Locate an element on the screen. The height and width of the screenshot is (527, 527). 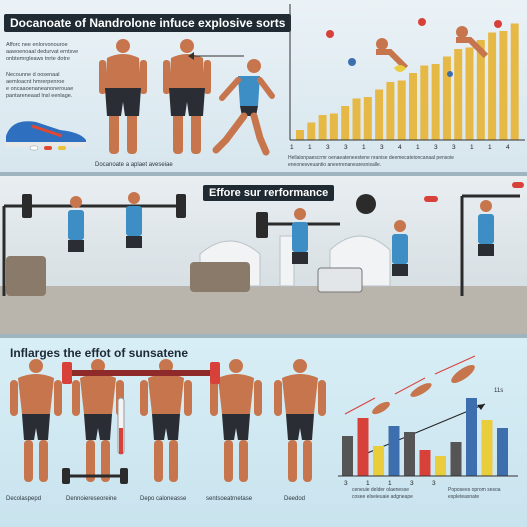
panel2-title: Effore sur rerformance is located at coordinates (269, 193).